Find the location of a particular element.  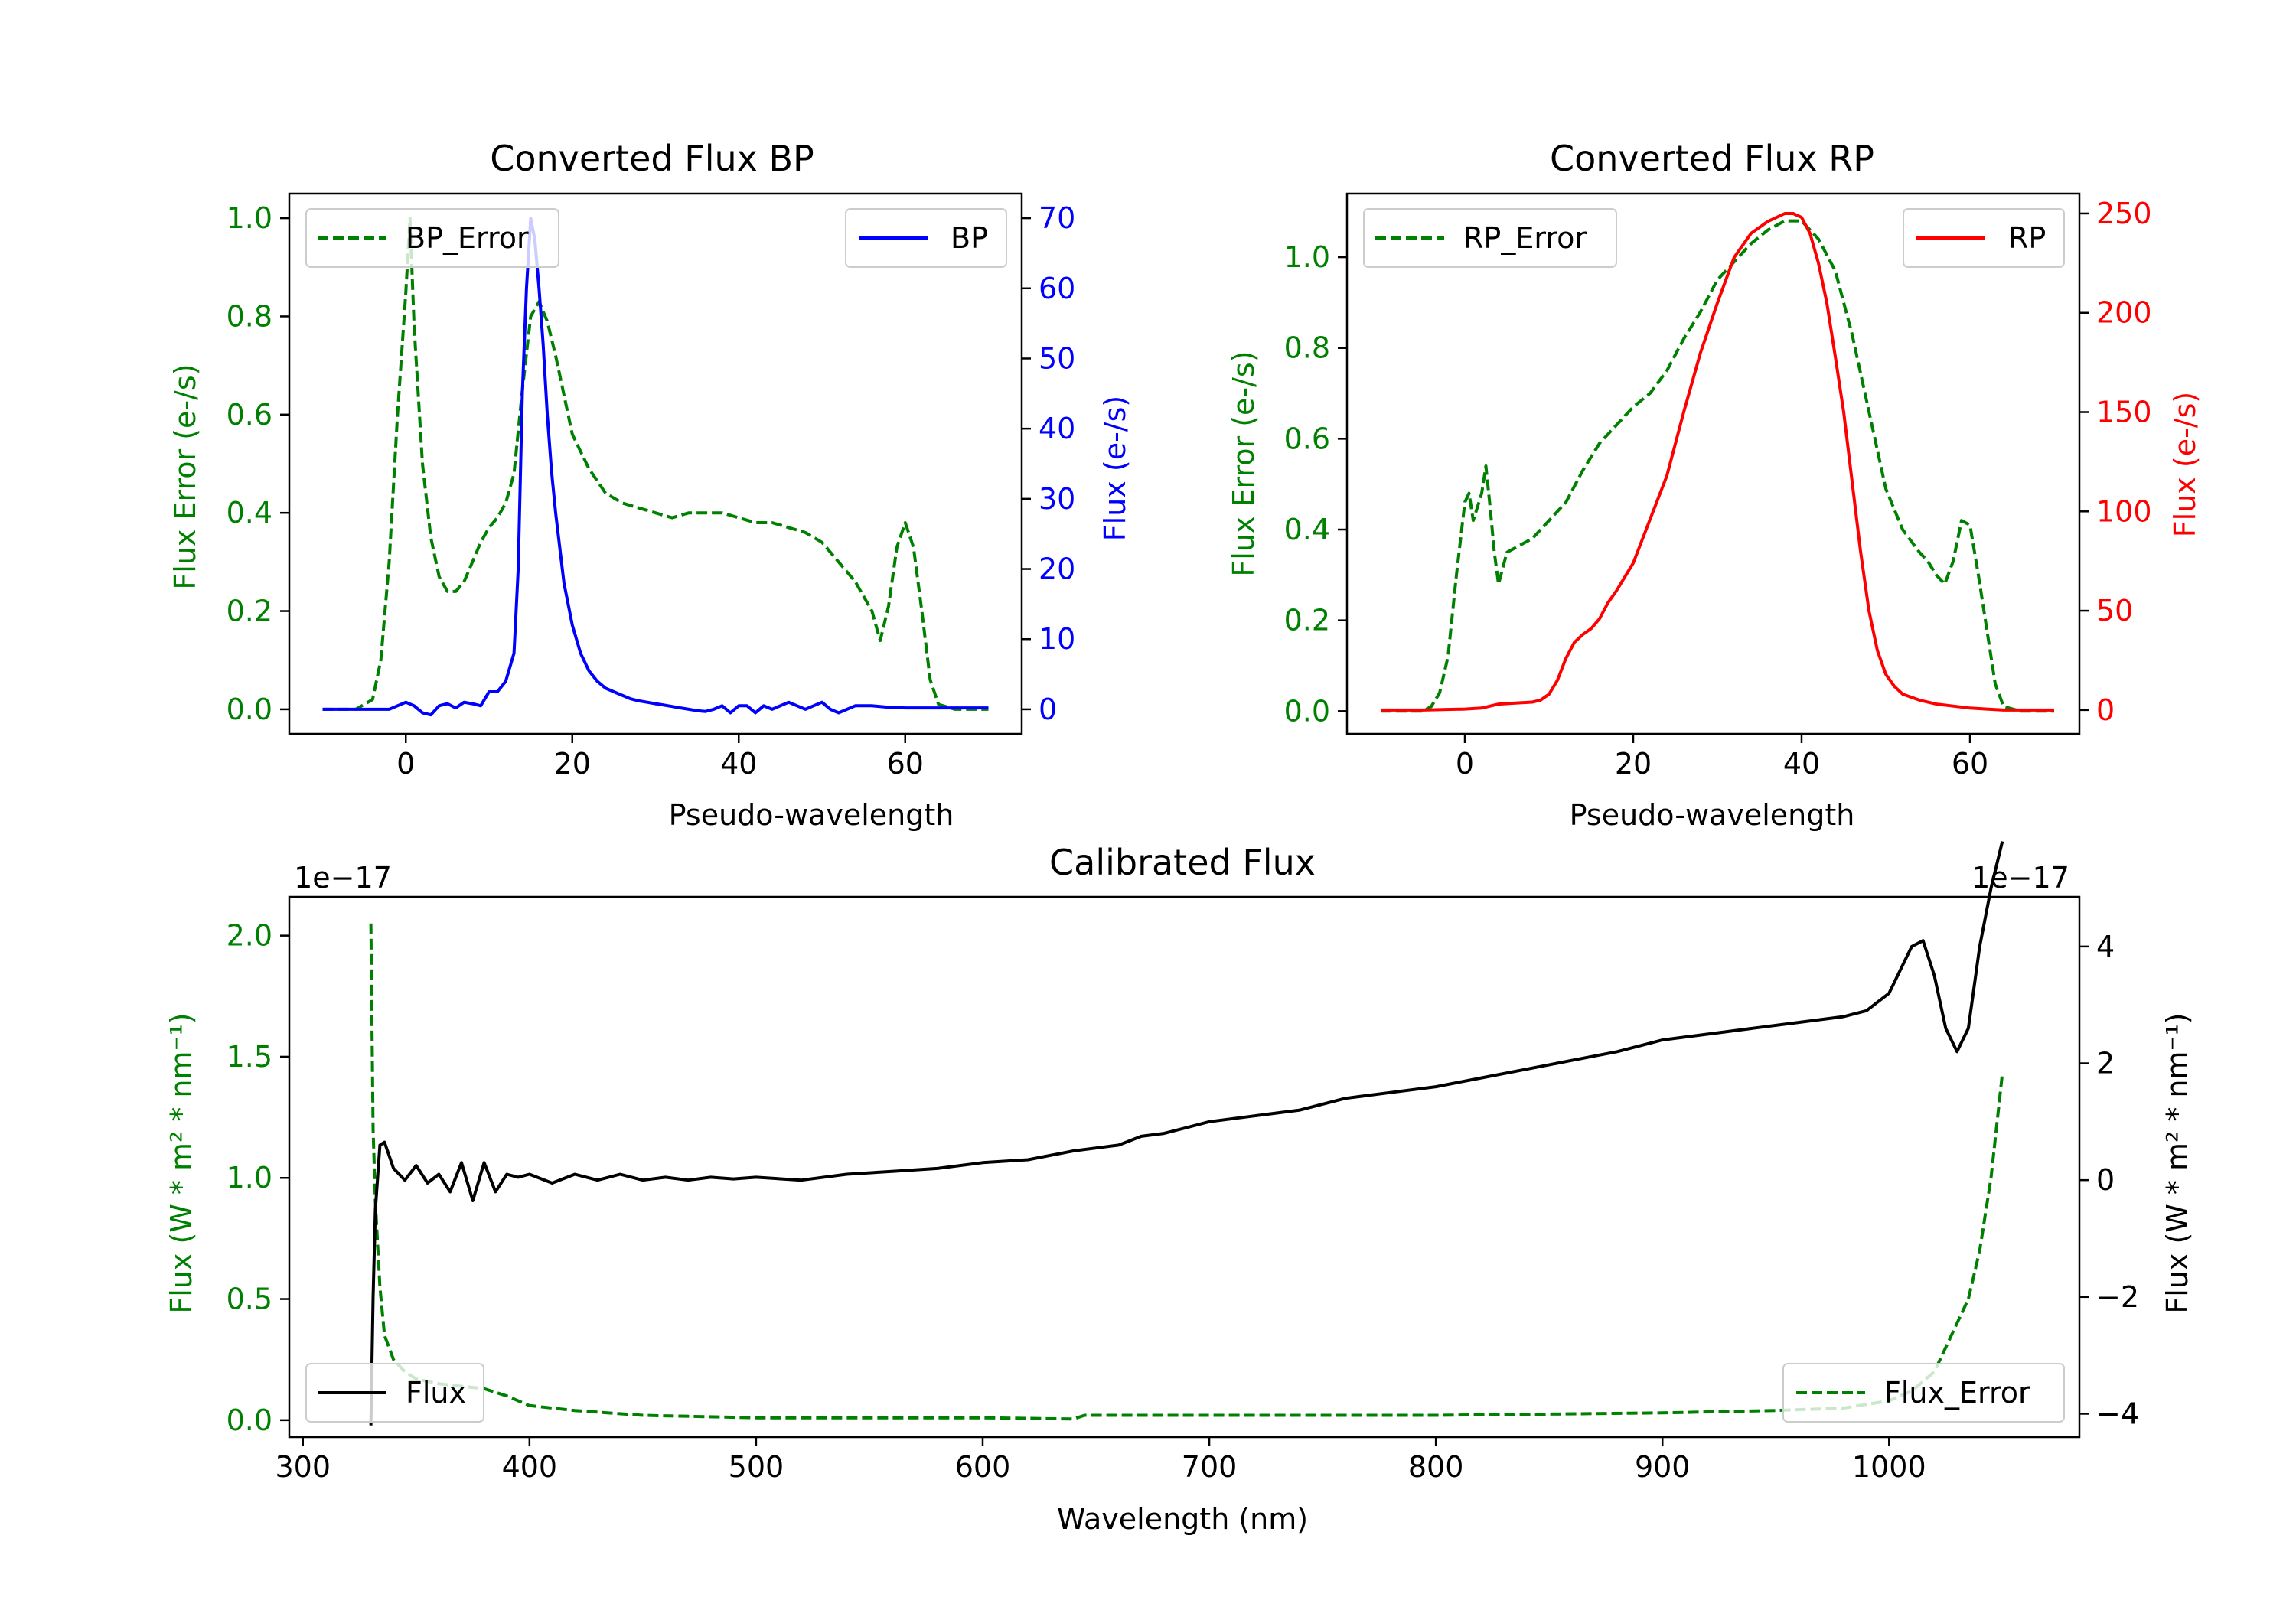

chart-bp-legend-right-label: BP is located at coordinates (969, 238).